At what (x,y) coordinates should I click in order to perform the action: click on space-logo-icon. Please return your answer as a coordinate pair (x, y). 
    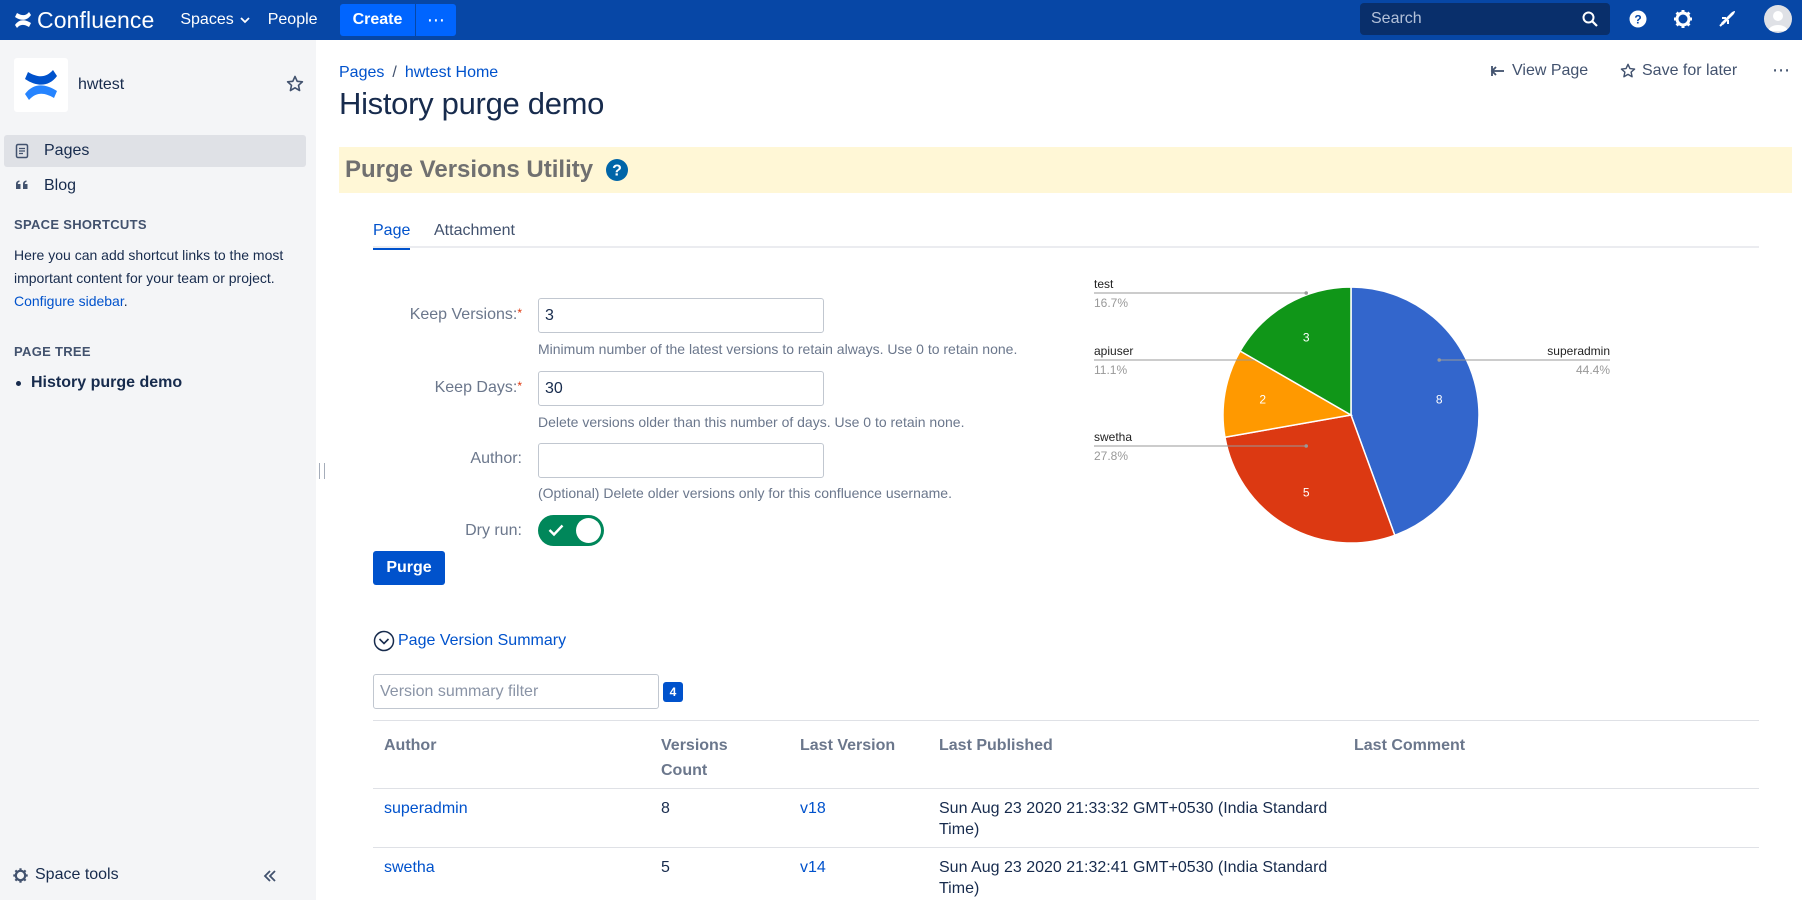
    Looking at the image, I should click on (41, 85).